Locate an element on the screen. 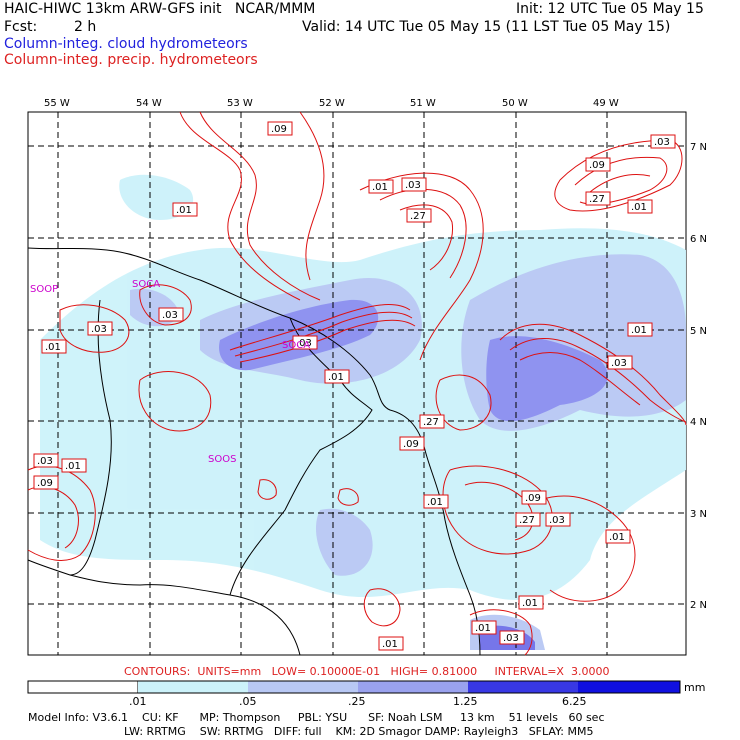  lon-labels: 55 W 54 W 53 W 52 W 51 W 50 W 49 W is located at coordinates (331, 103).